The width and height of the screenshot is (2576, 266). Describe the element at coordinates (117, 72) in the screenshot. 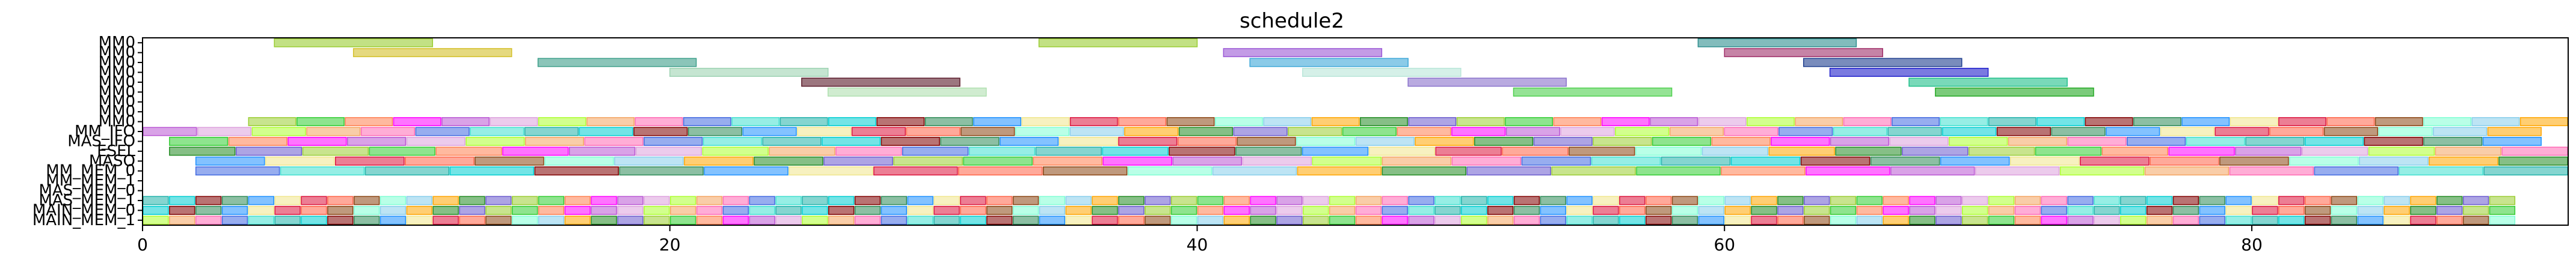

I see `y-tick-label: MM0` at that location.